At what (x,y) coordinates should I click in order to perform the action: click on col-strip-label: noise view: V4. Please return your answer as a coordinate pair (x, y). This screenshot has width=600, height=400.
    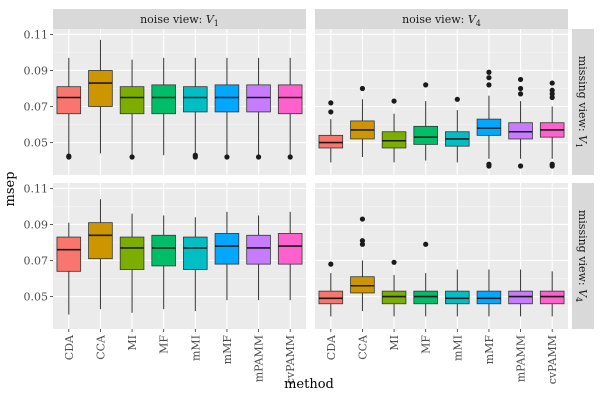
    Looking at the image, I should click on (441, 20).